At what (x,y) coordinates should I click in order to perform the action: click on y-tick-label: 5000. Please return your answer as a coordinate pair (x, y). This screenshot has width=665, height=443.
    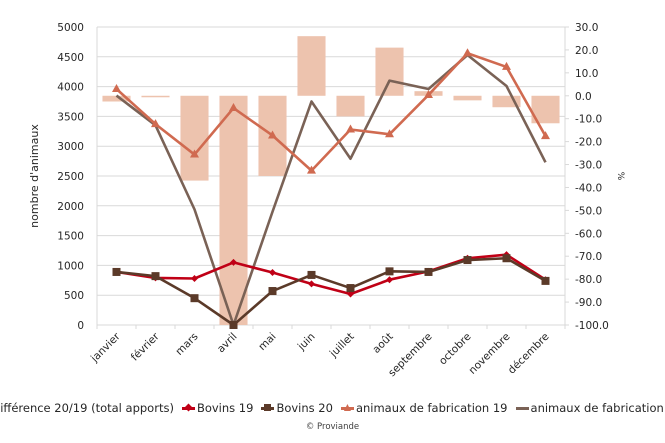
    Looking at the image, I should click on (70, 28).